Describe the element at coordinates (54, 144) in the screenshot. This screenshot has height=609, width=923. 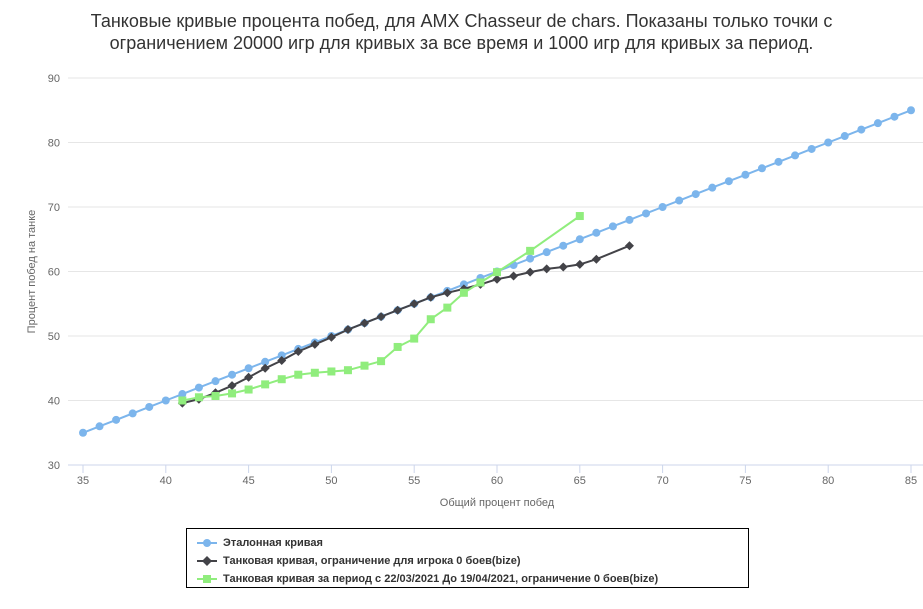
I see `y-tick-label: 80` at that location.